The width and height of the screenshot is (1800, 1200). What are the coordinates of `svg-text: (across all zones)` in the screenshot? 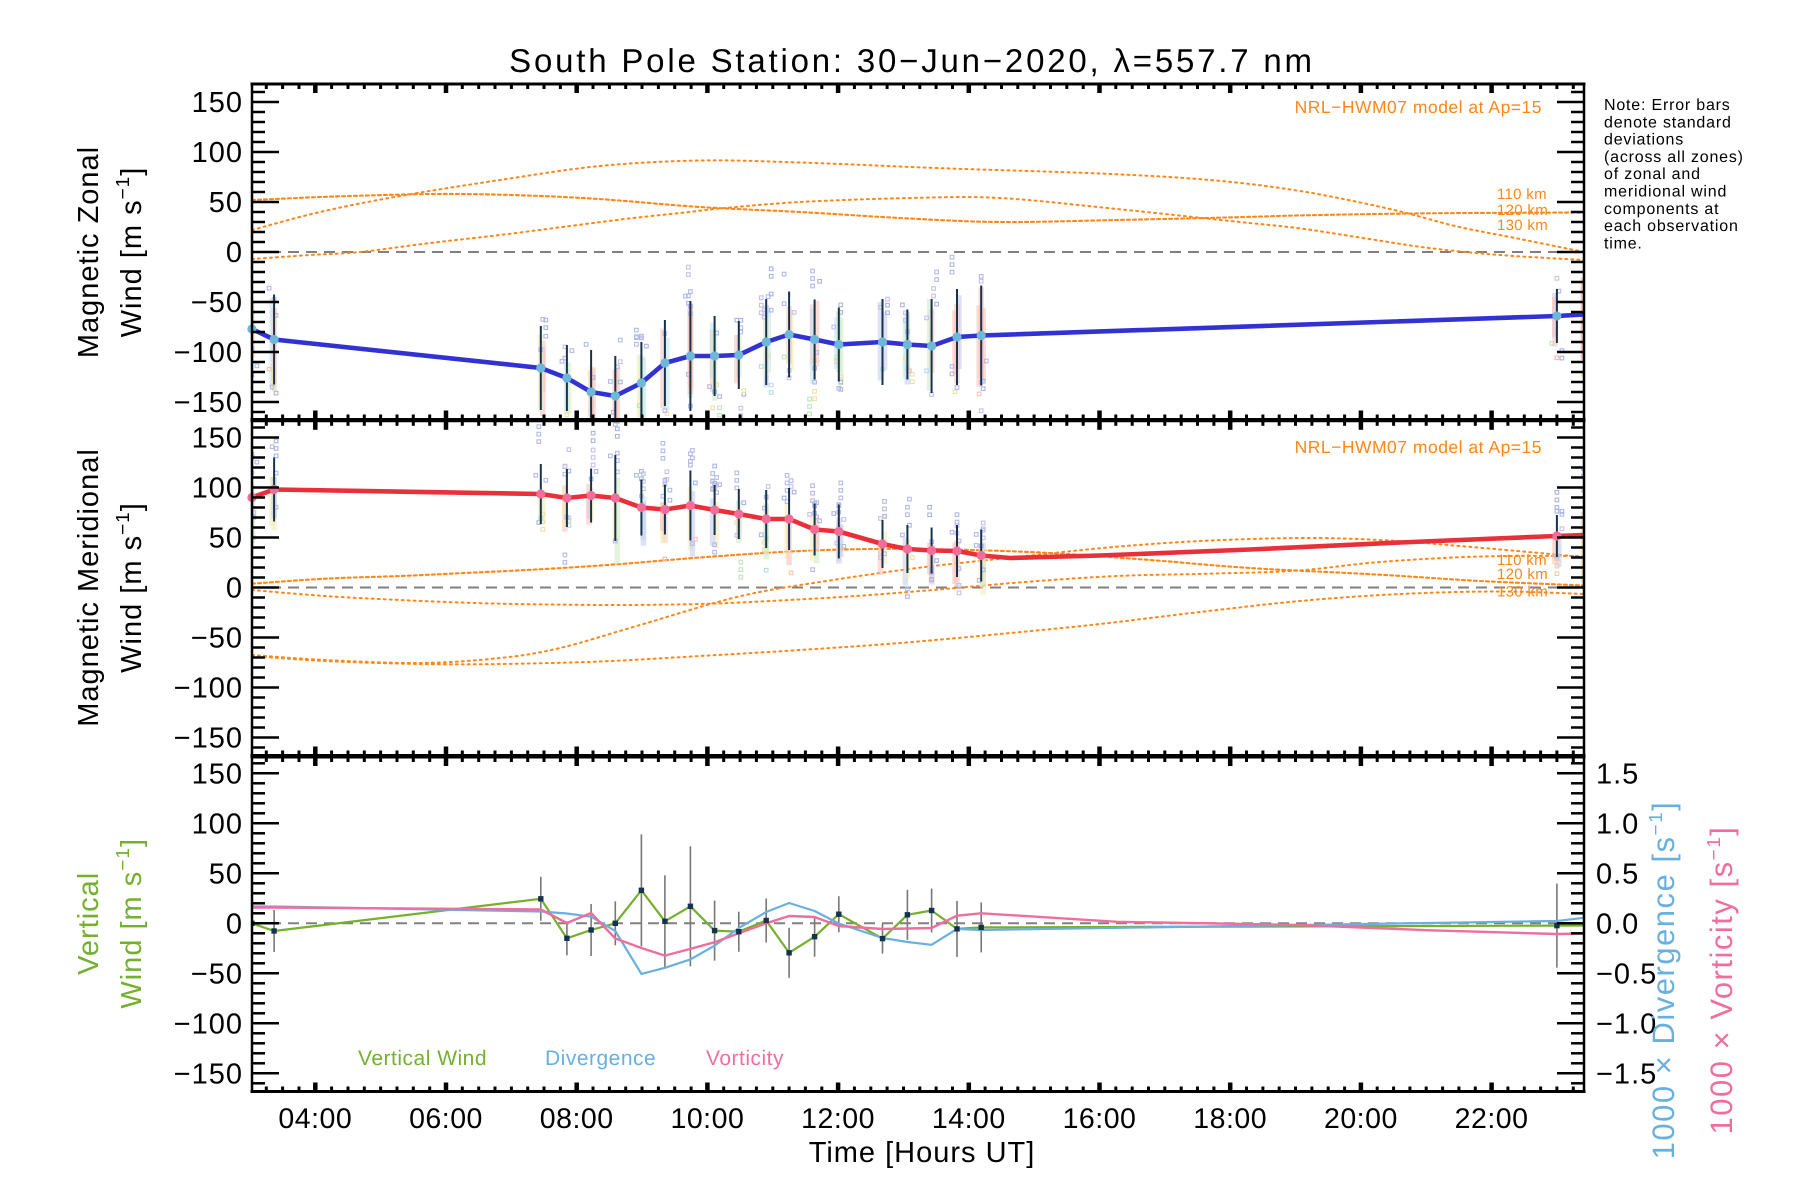 It's located at (1674, 157).